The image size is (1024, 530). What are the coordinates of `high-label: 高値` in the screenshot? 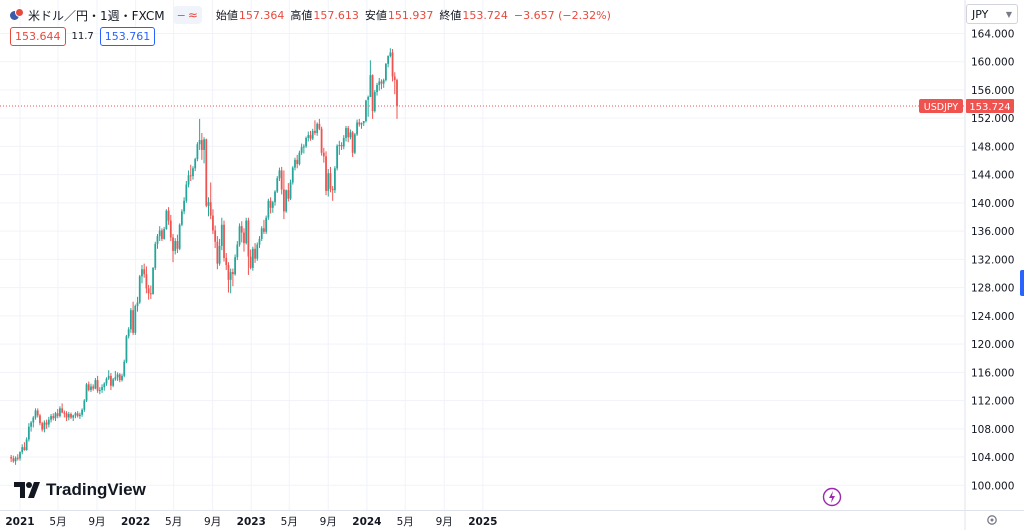 It's located at (301, 15).